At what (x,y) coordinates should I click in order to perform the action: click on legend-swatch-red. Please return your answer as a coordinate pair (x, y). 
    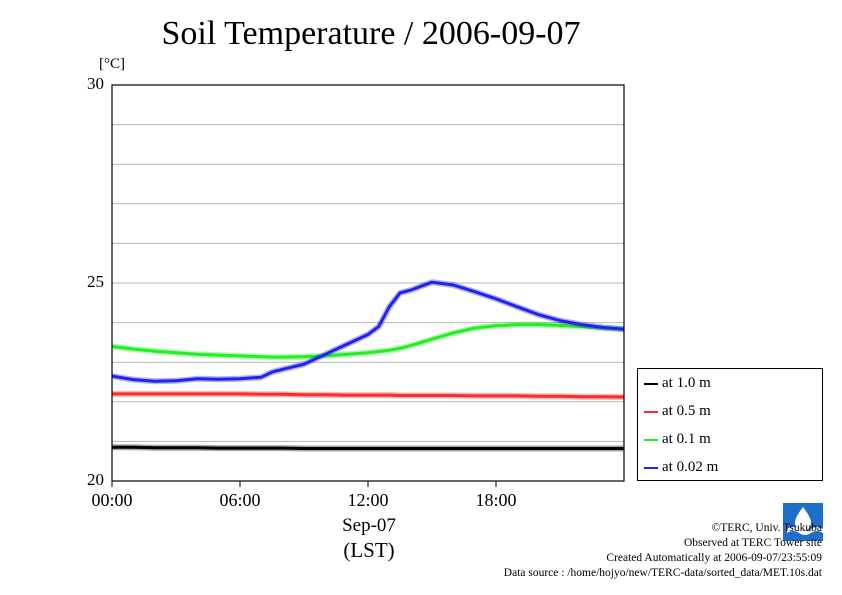
    Looking at the image, I should click on (651, 411).